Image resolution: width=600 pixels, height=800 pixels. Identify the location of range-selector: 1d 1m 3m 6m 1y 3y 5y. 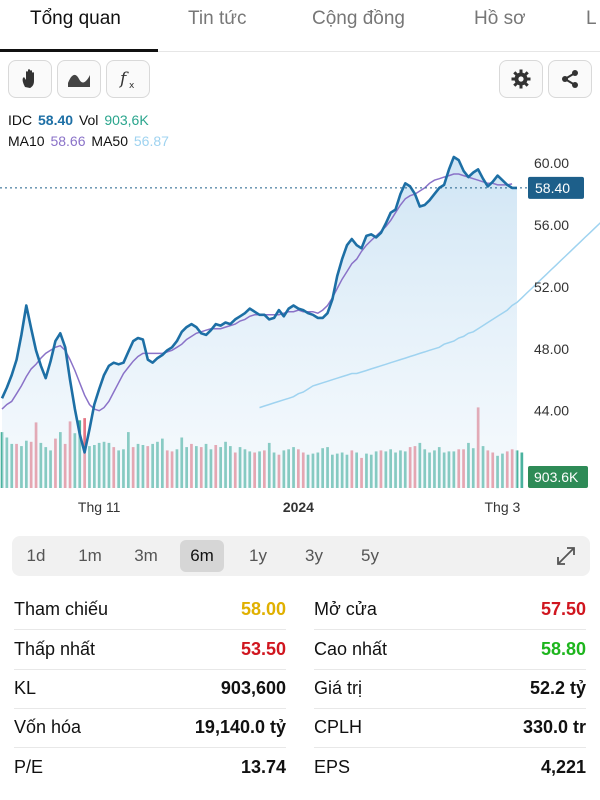
(301, 556).